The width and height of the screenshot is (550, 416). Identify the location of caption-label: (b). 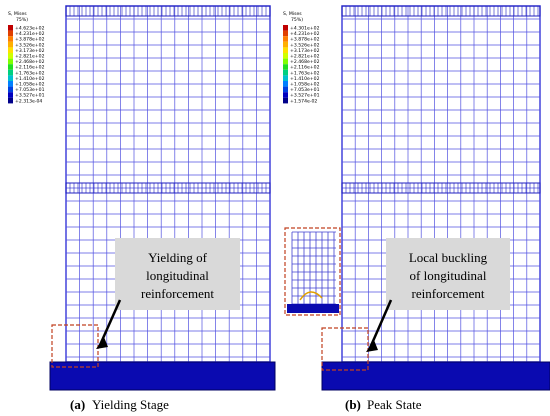
(353, 404).